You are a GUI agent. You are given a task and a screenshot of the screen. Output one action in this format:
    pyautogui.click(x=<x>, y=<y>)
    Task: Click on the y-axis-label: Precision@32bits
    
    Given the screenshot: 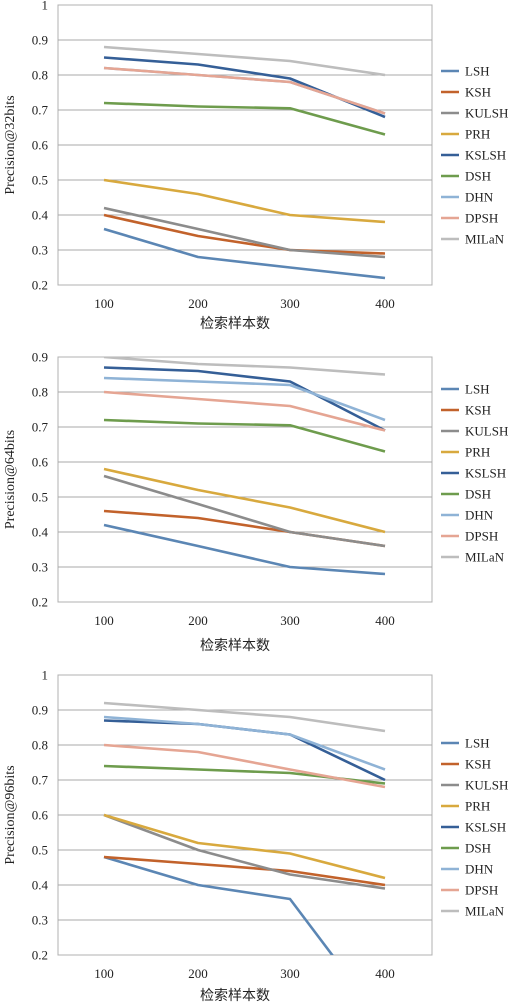 What is the action you would take?
    pyautogui.click(x=10, y=144)
    